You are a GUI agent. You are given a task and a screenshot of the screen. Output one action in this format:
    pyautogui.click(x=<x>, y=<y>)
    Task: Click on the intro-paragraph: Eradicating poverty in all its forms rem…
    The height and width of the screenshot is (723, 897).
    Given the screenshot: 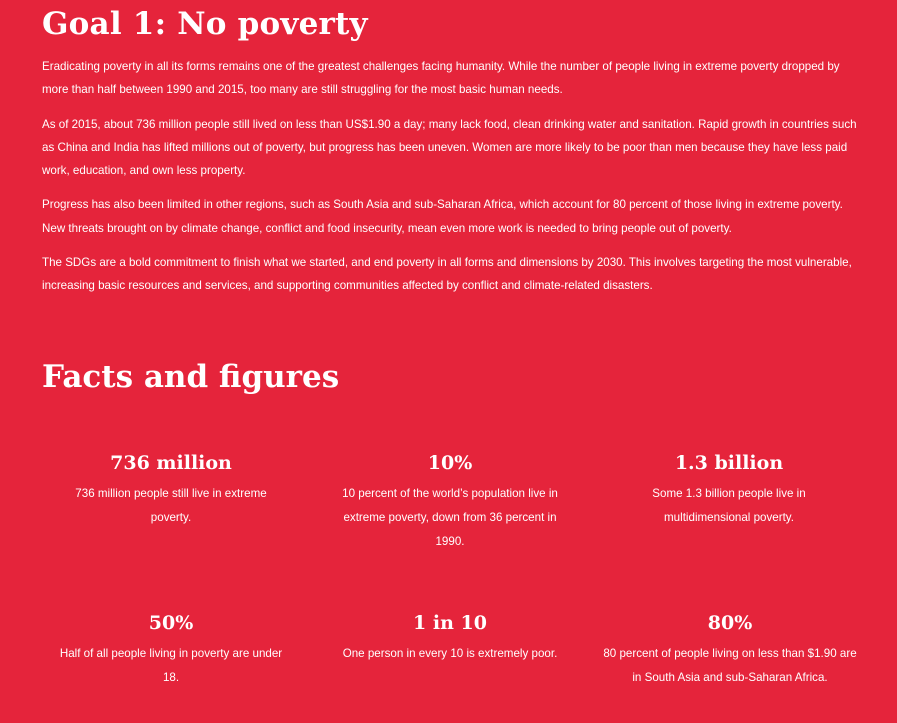 What is the action you would take?
    pyautogui.click(x=441, y=78)
    